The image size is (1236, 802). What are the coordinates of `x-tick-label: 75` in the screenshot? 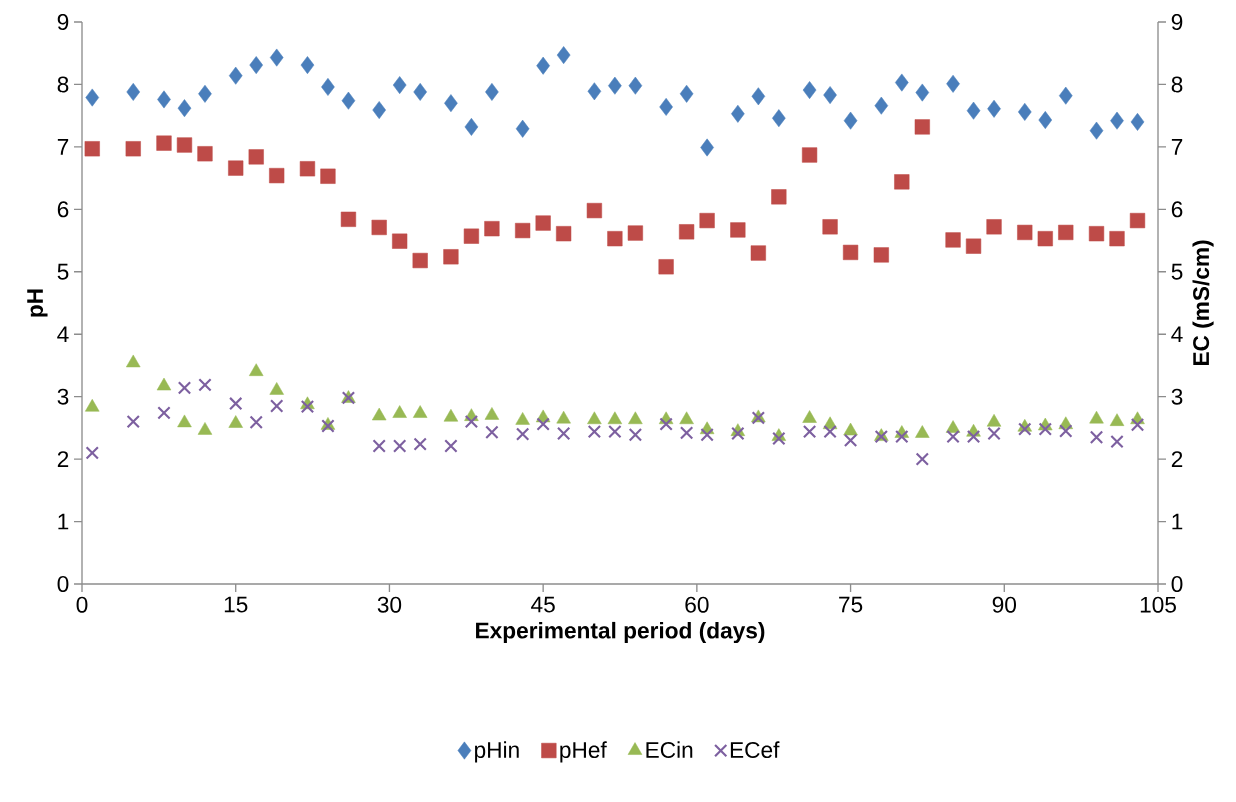 It's located at (851, 604).